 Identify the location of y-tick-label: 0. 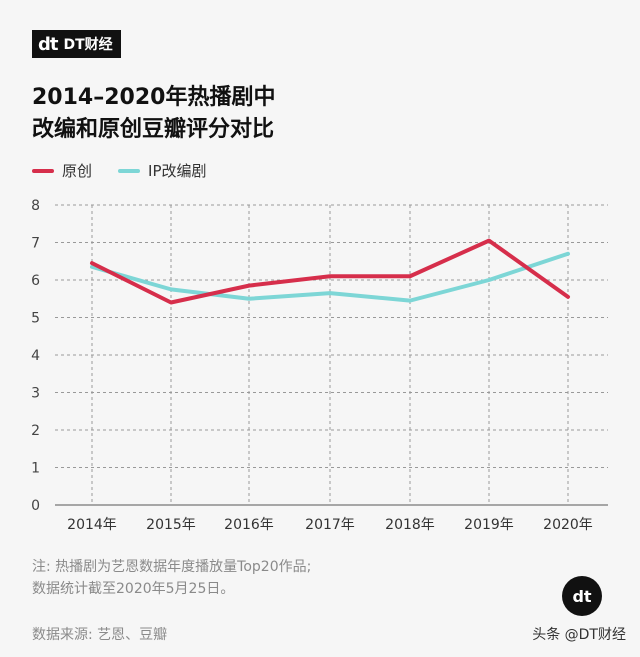
(35, 506).